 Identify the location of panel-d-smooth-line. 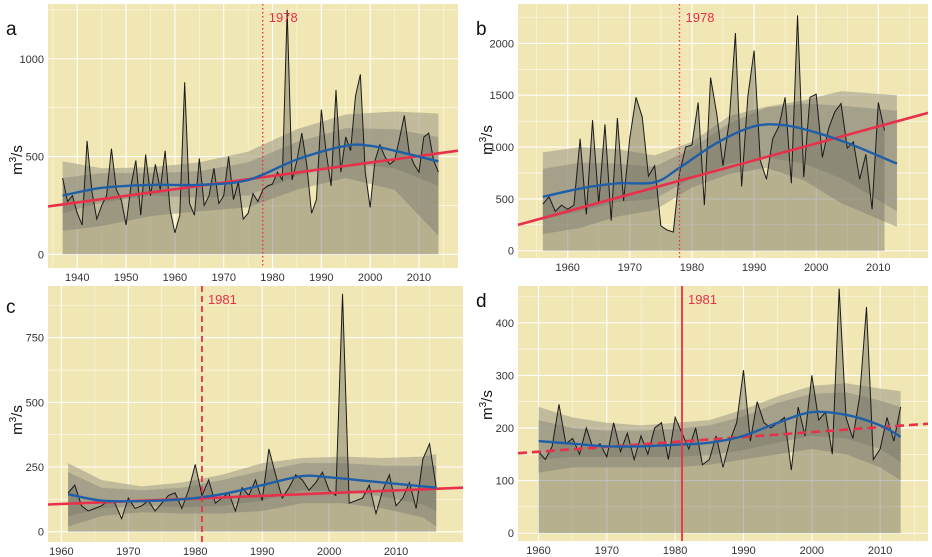
(720, 429).